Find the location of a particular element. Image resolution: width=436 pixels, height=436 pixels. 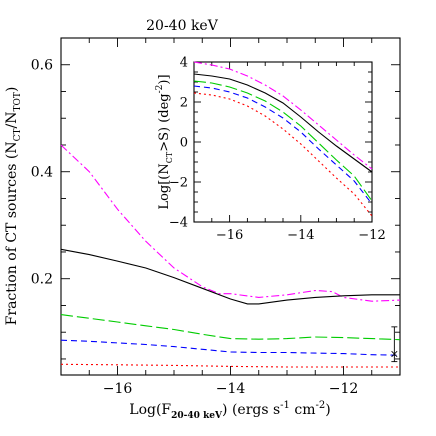

y-tick-label: 0 is located at coordinates (184, 143).